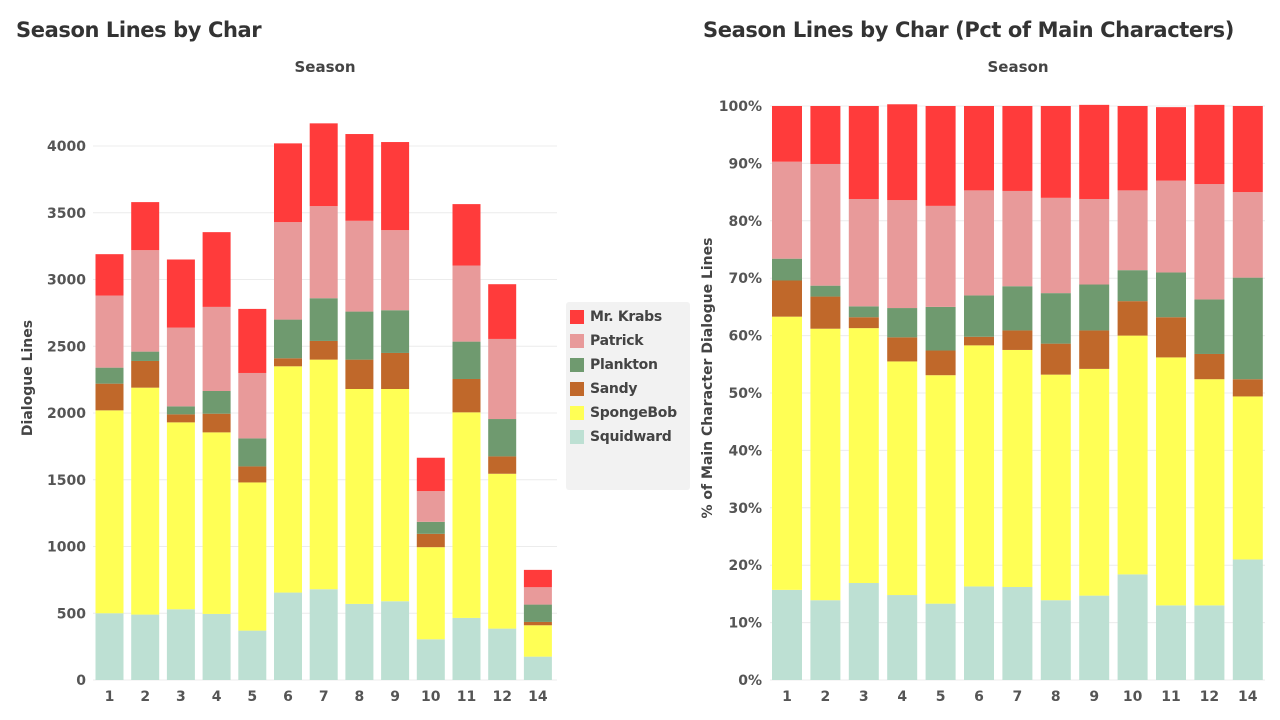  Describe the element at coordinates (750, 681) in the screenshot. I see `right-y-tick-label: 0%` at that location.